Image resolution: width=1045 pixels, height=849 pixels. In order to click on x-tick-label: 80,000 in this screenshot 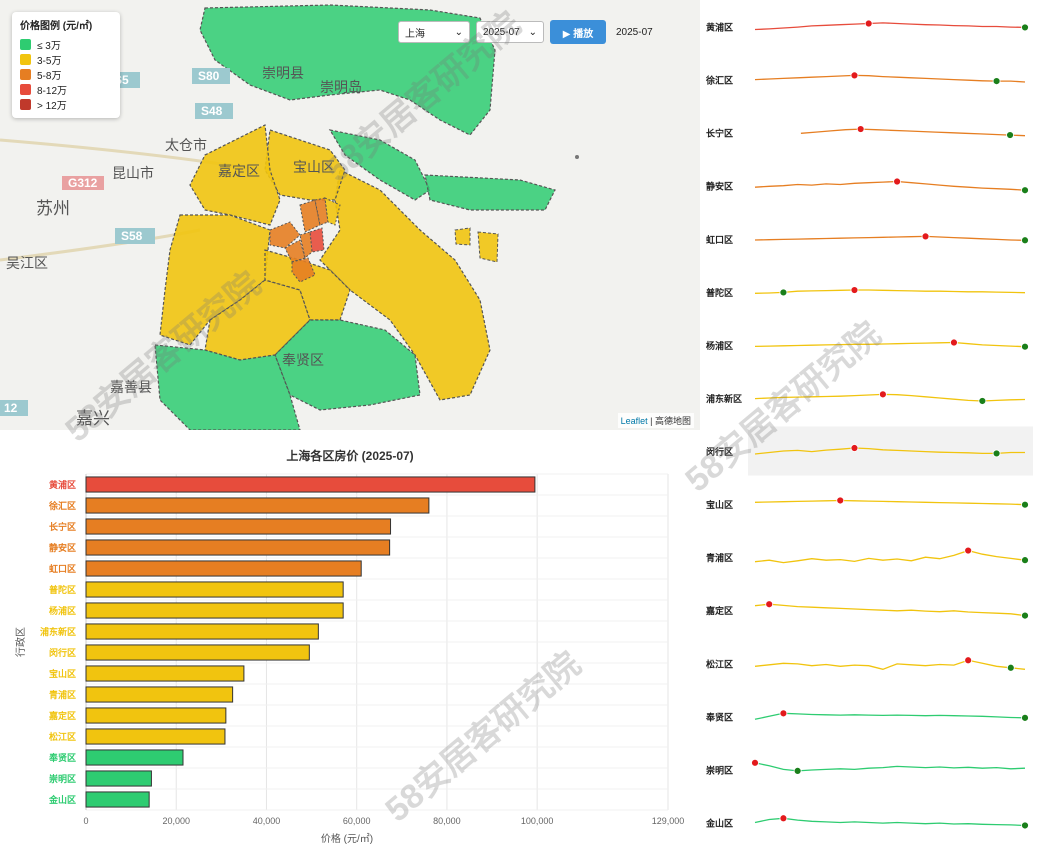, I will do `click(447, 821)`.